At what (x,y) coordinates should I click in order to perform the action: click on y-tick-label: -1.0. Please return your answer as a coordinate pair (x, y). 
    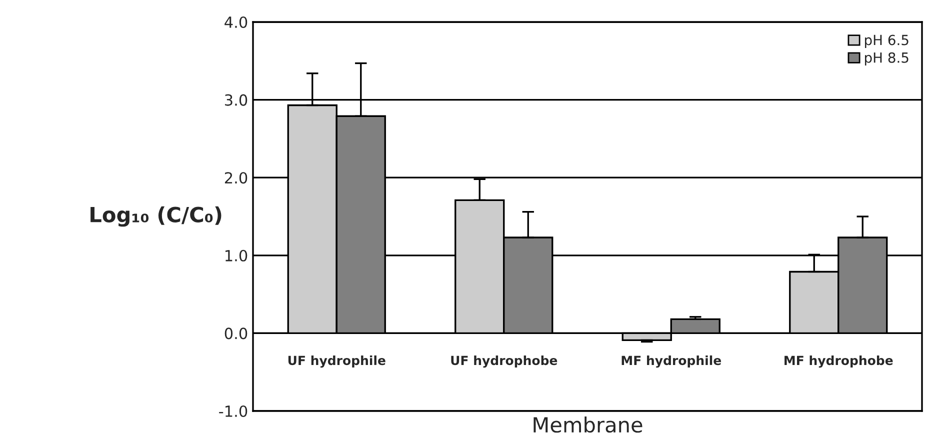
    Looking at the image, I should click on (233, 411).